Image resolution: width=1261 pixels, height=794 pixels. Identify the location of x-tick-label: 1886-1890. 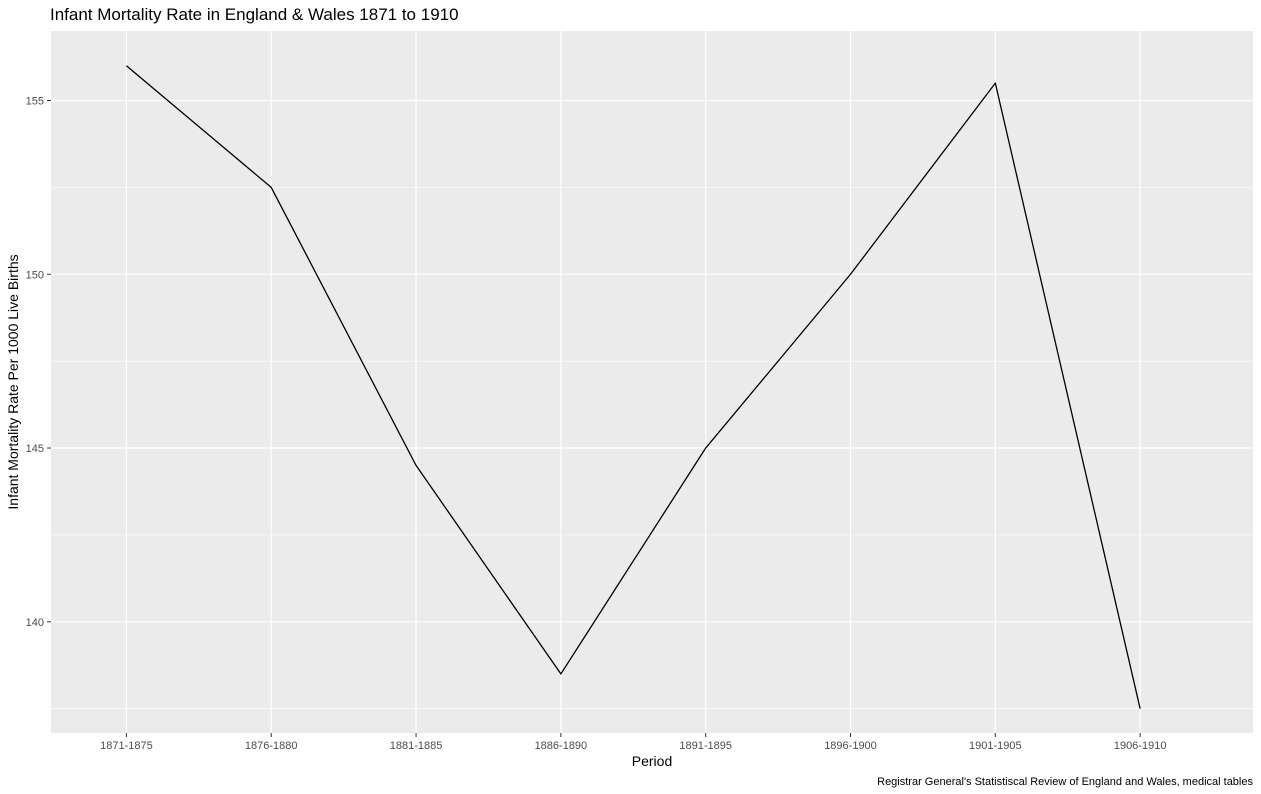
(561, 746).